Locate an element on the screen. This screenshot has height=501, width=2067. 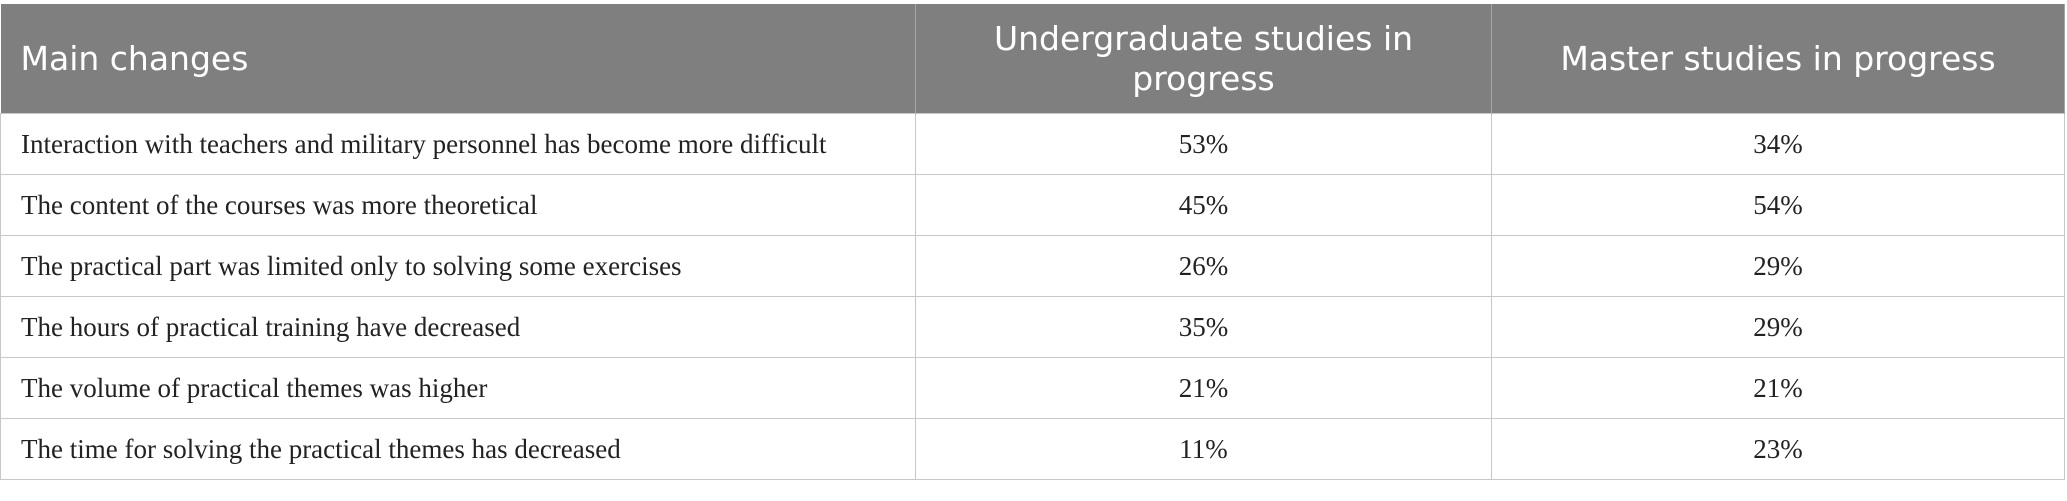
header-cell: Undergraduate studies in progress is located at coordinates (1203, 59).